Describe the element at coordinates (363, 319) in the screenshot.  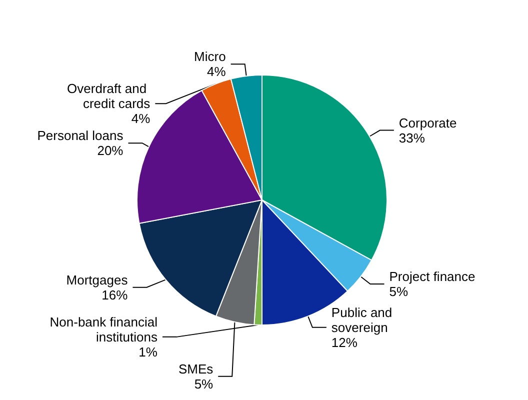
I see `slice-label: Public and sovereign` at that location.